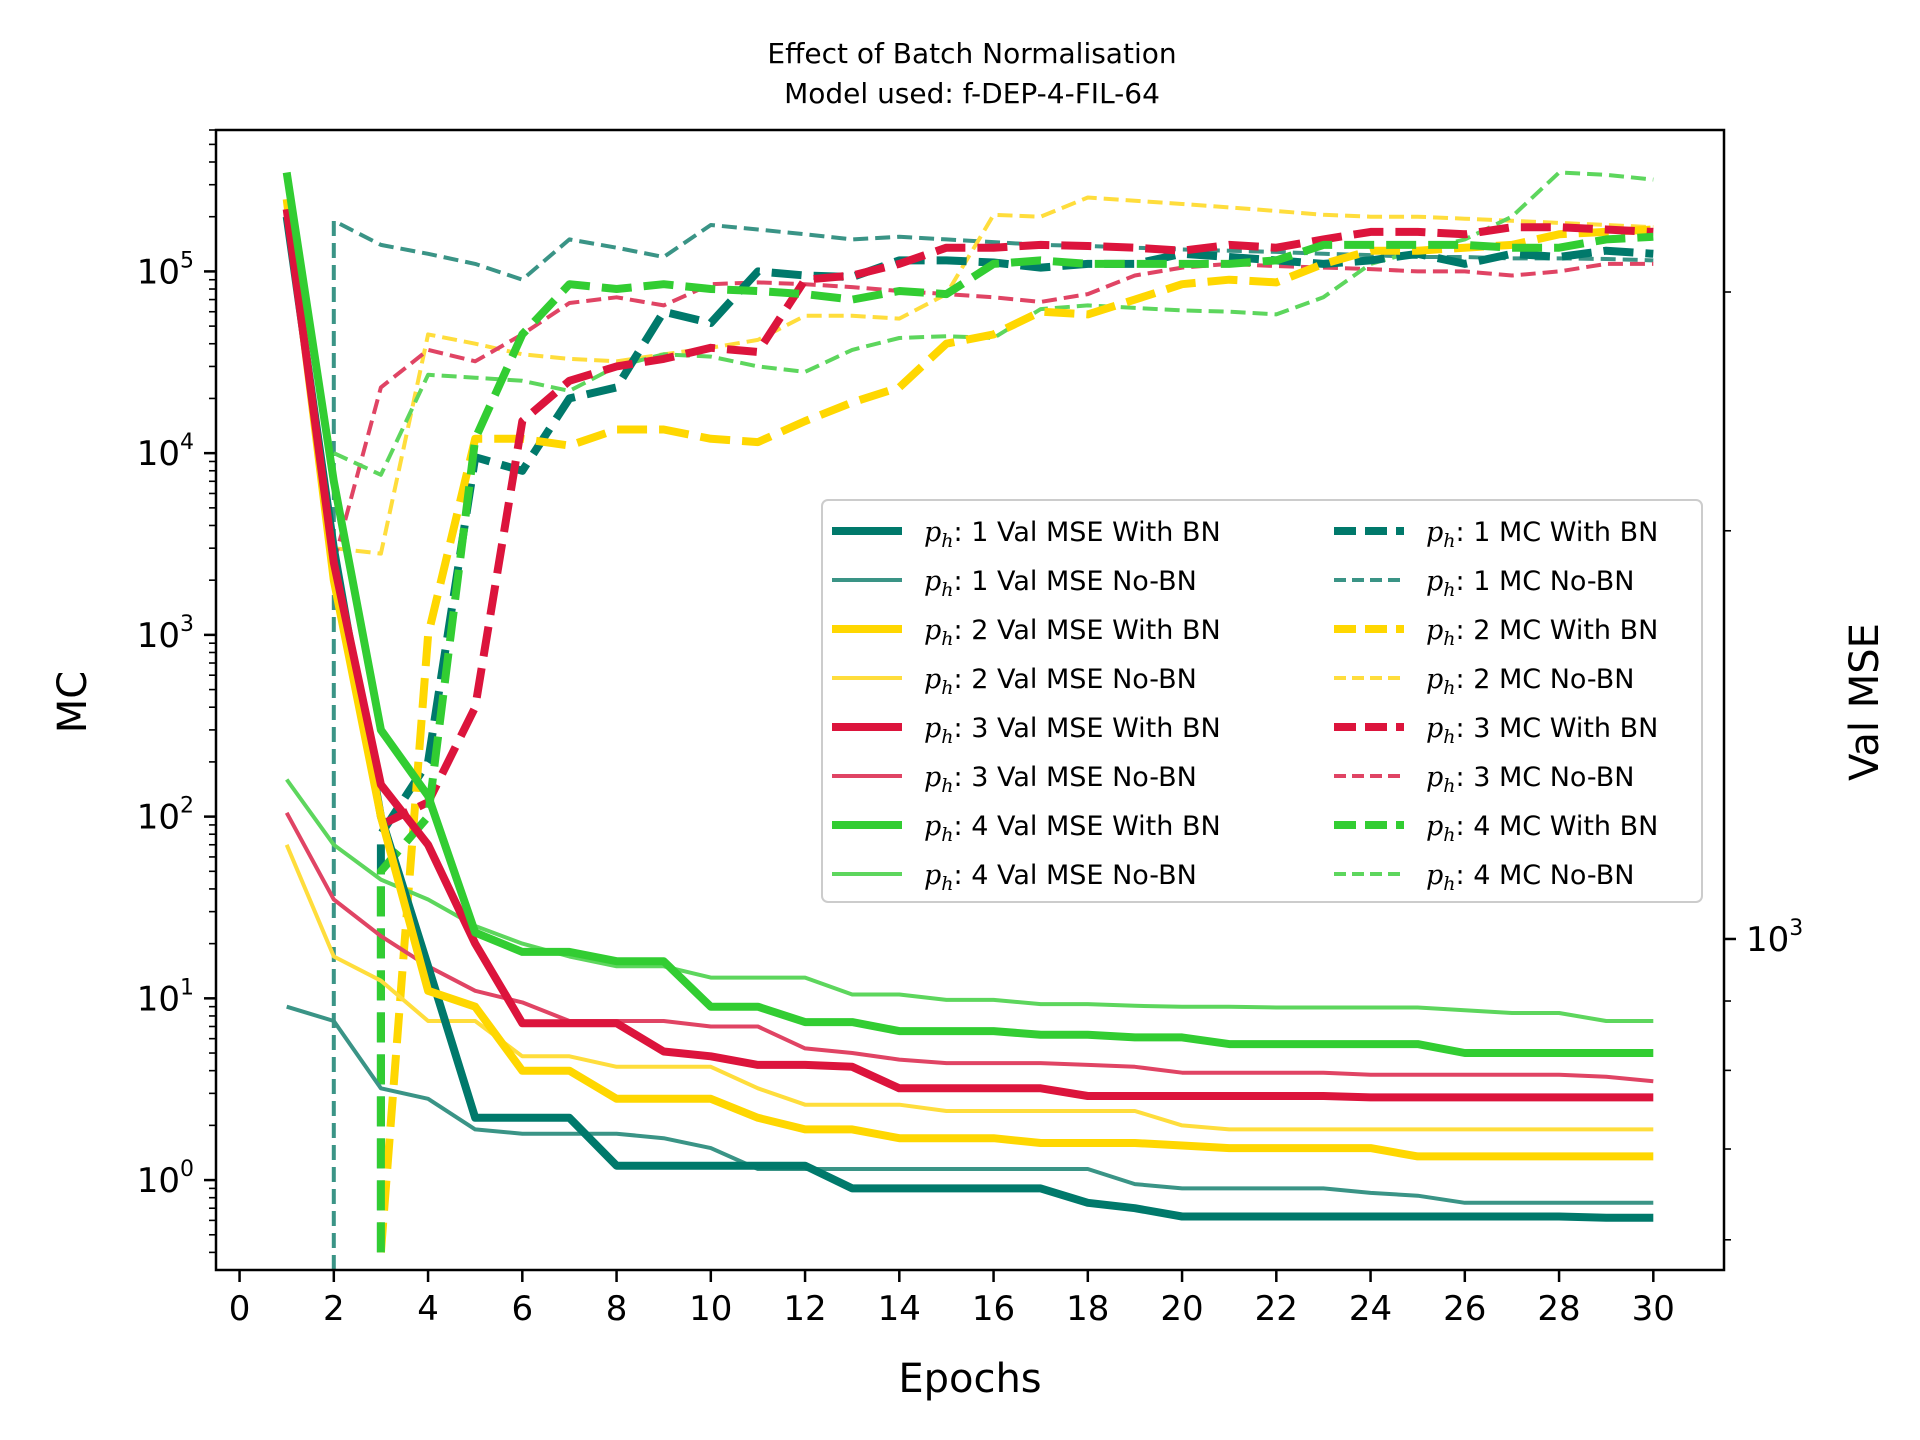 The height and width of the screenshot is (1440, 1920). I want to click on legend-entry-label: ph: 1 Val MSE No-BN, so click(1060, 583).